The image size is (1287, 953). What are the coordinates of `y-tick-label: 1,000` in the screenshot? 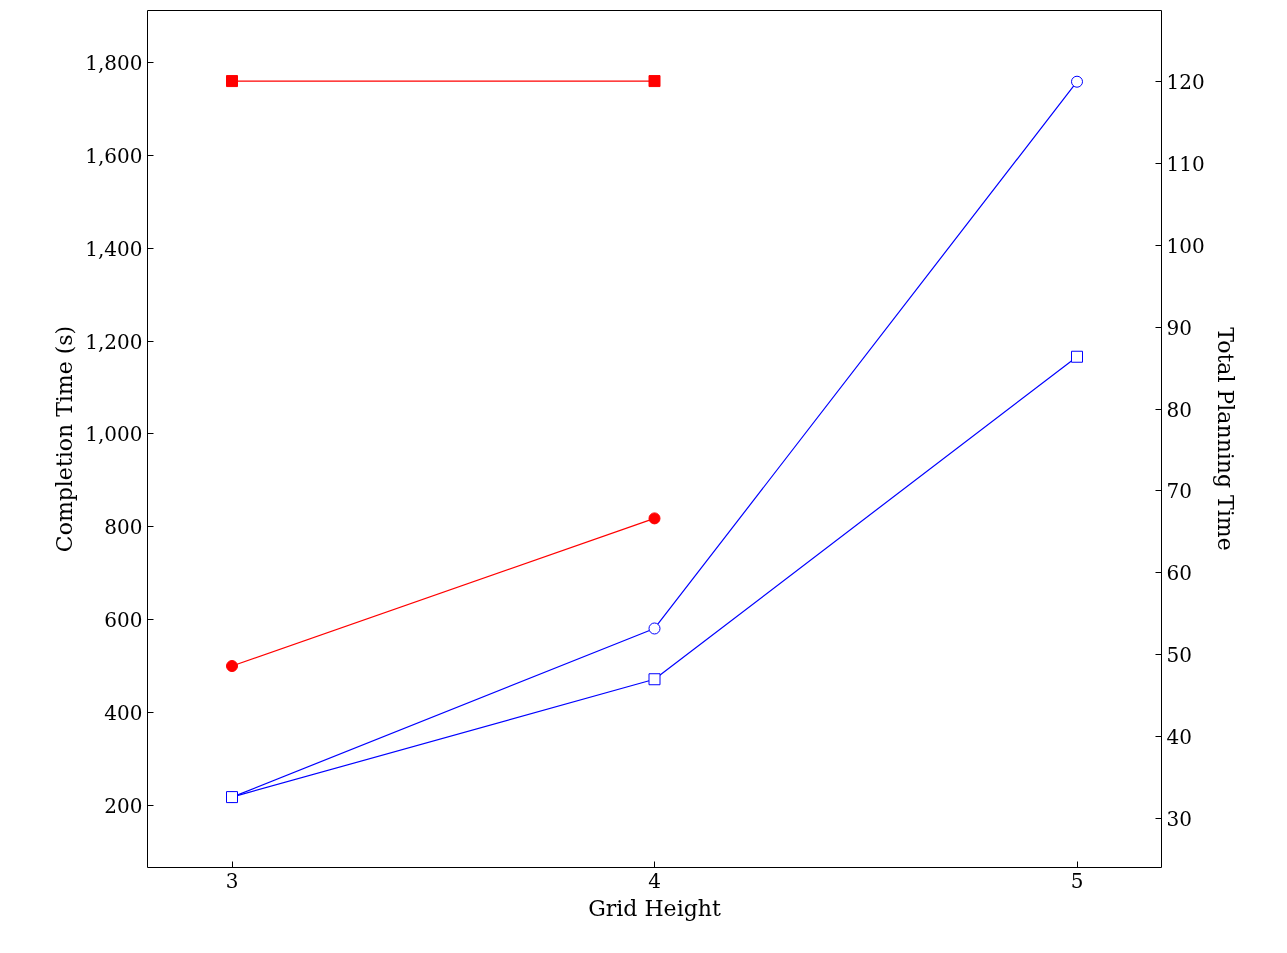 It's located at (114, 434).